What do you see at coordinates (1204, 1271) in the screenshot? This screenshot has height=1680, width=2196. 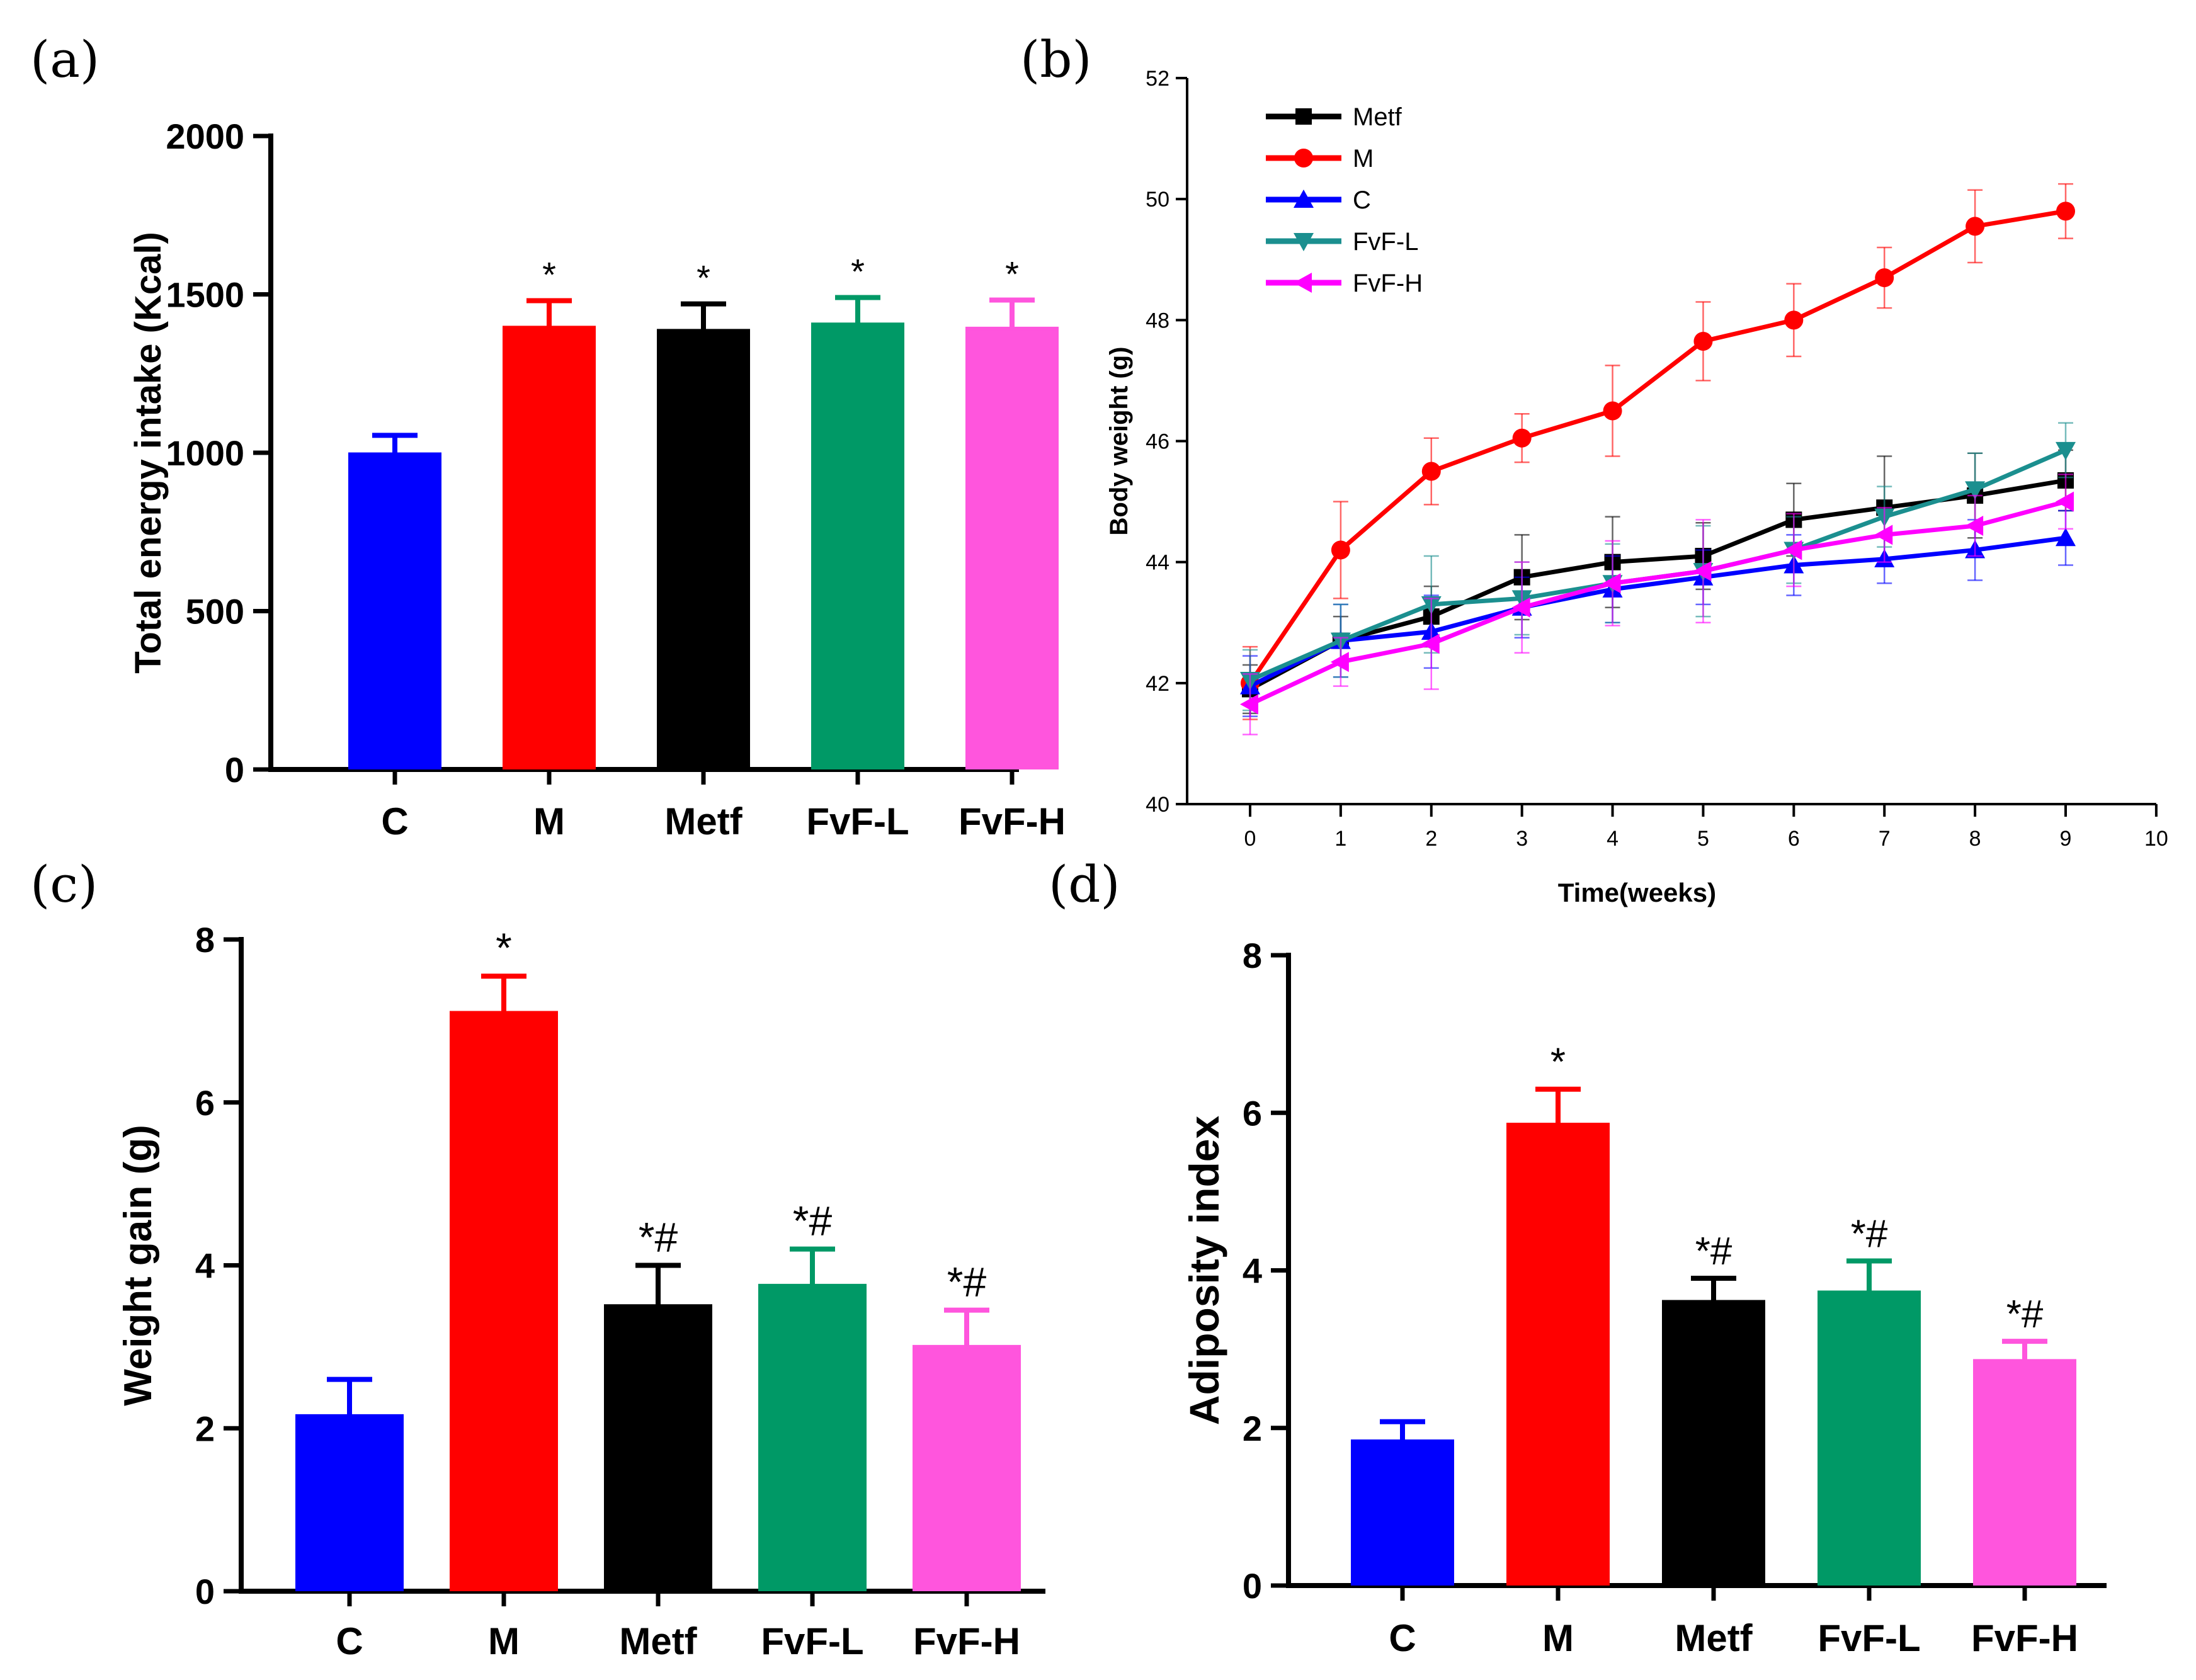 I see `y-axis-title: Adiposity index` at bounding box center [1204, 1271].